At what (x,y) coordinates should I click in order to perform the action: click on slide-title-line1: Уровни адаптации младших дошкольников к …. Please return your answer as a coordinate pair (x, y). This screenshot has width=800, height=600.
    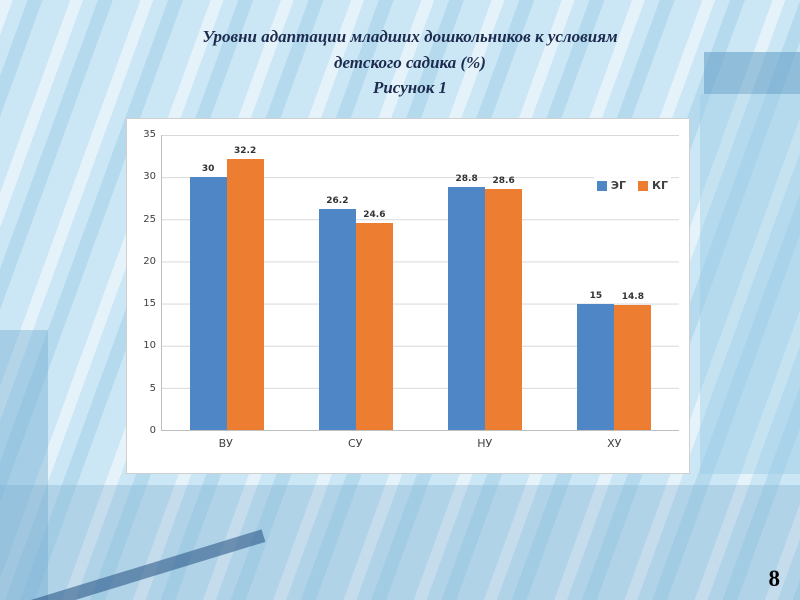
    Looking at the image, I should click on (410, 36).